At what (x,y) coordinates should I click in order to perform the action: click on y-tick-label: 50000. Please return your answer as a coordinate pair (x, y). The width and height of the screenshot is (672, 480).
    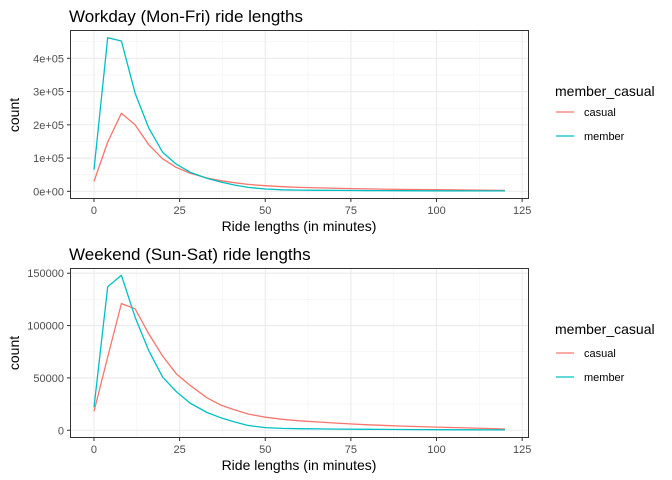
    Looking at the image, I should click on (48, 379).